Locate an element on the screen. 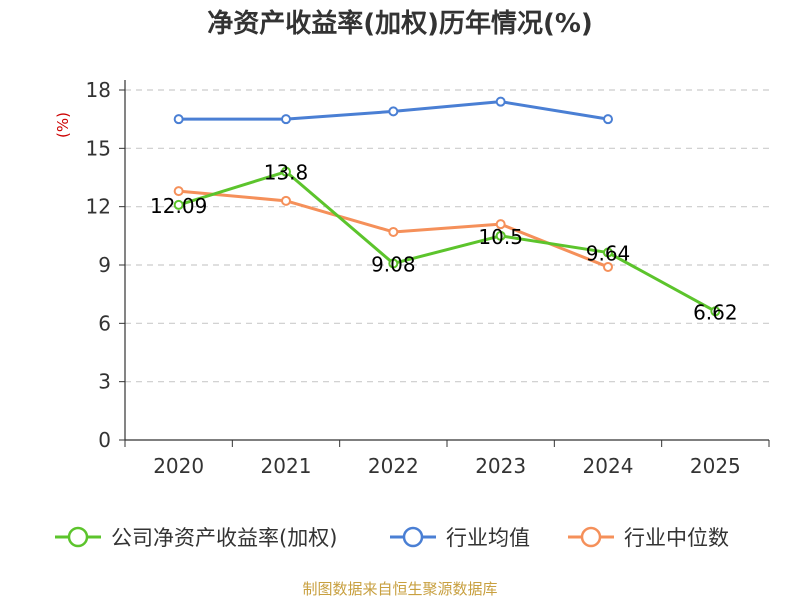 The height and width of the screenshot is (600, 800). x-tick-label: 2025 is located at coordinates (715, 466).